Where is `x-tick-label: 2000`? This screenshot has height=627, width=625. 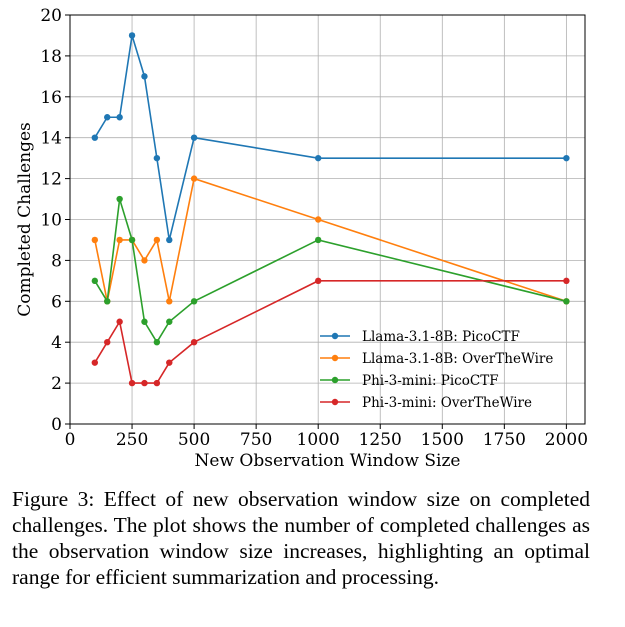 x-tick-label: 2000 is located at coordinates (566, 440).